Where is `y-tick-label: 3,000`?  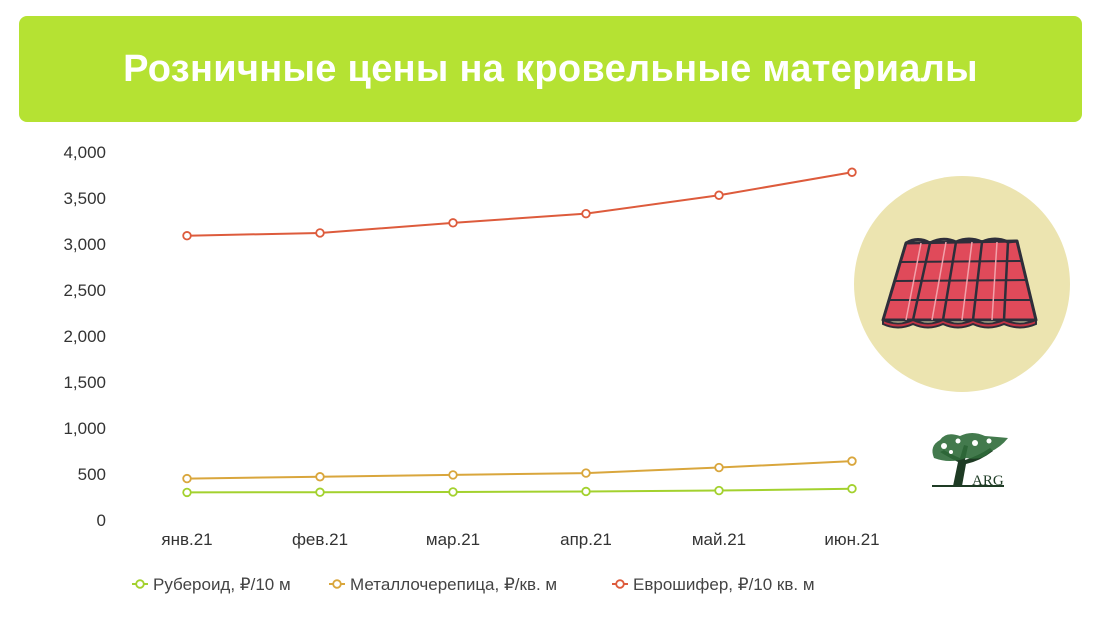 y-tick-label: 3,000 is located at coordinates (84, 244).